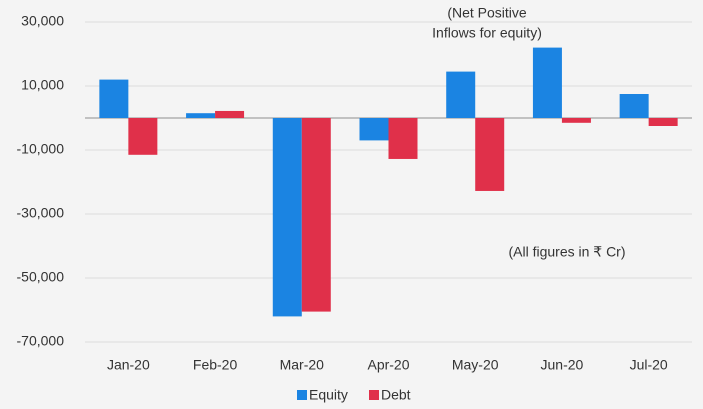  I want to click on x-tick-label: Apr-20, so click(388, 365).